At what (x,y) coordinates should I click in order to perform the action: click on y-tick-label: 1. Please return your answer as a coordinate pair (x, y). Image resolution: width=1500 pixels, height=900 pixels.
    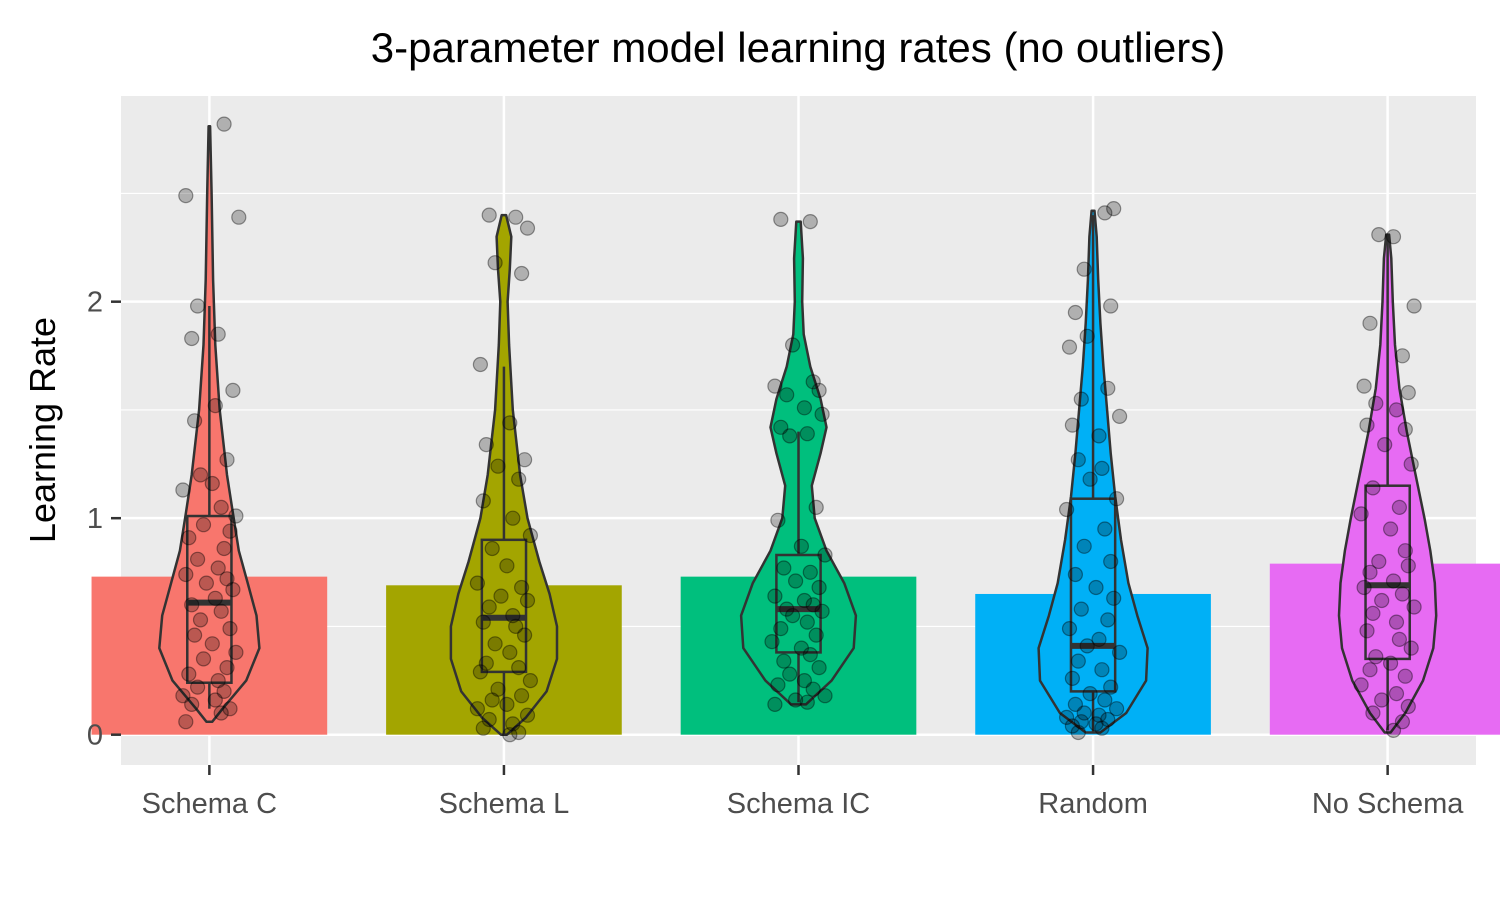
    Looking at the image, I should click on (95, 519).